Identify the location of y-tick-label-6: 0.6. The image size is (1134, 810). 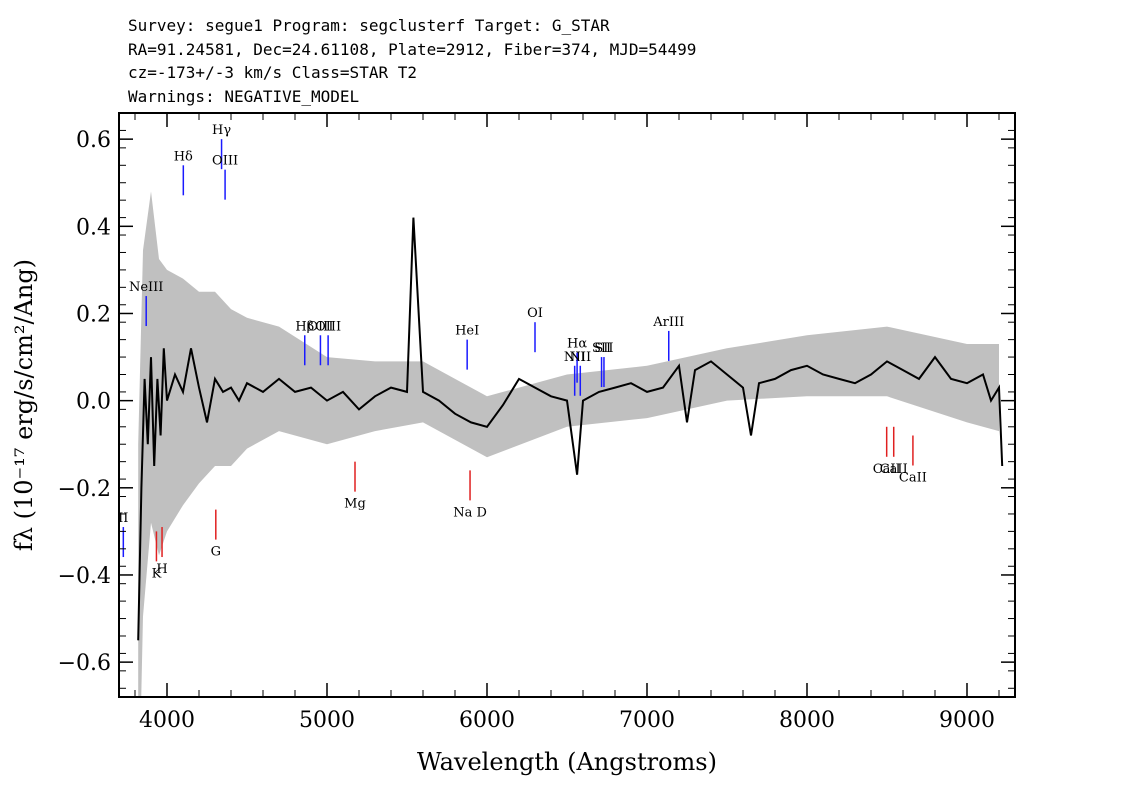
(93, 140).